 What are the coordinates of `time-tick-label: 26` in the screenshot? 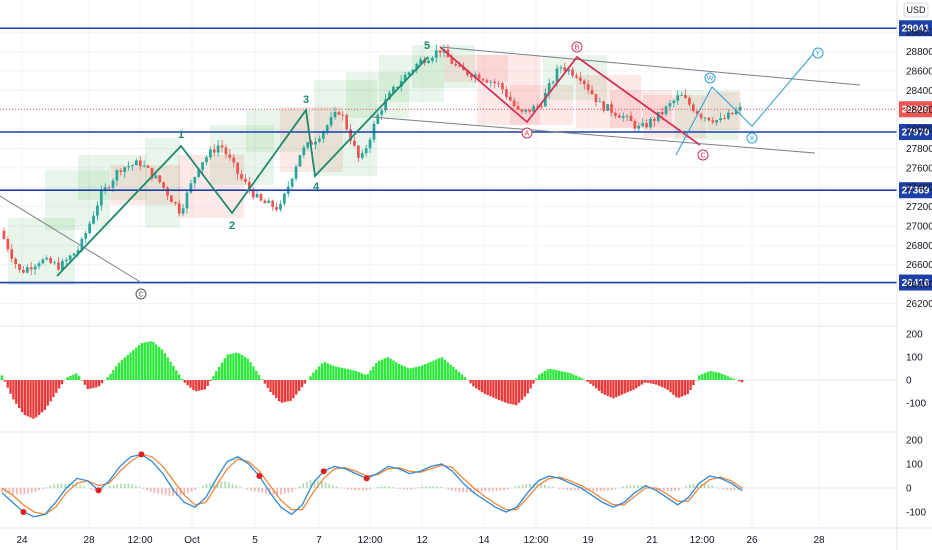 It's located at (752, 540).